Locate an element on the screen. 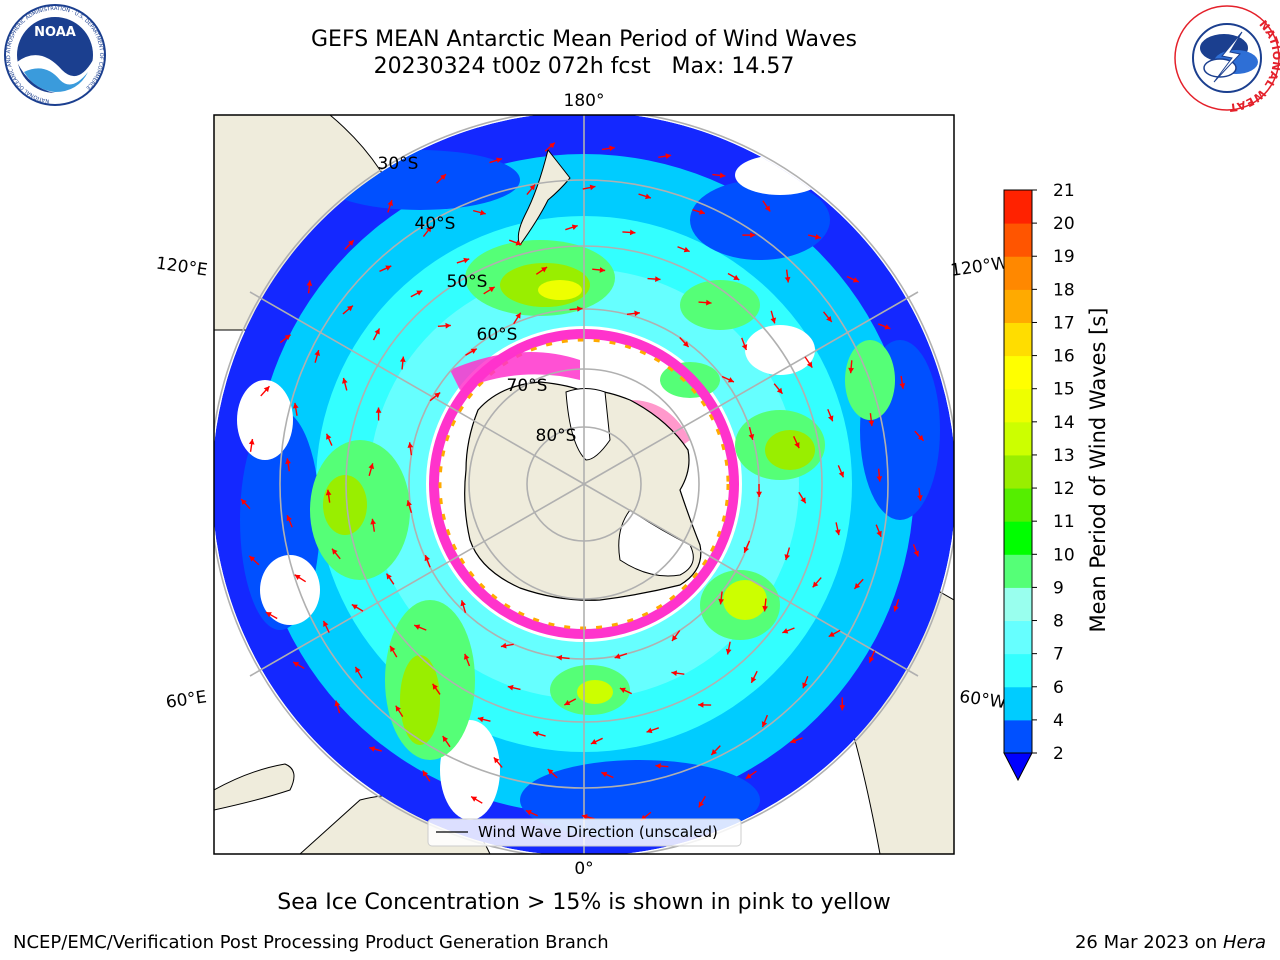 Image resolution: width=1280 pixels, height=960 pixels. colorbar-tick-label: 17 is located at coordinates (1064, 323).